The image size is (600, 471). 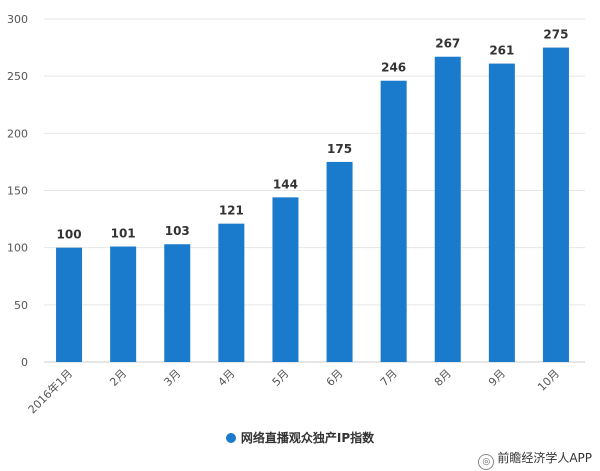 I want to click on y-tick-label: 100, so click(x=17, y=248).